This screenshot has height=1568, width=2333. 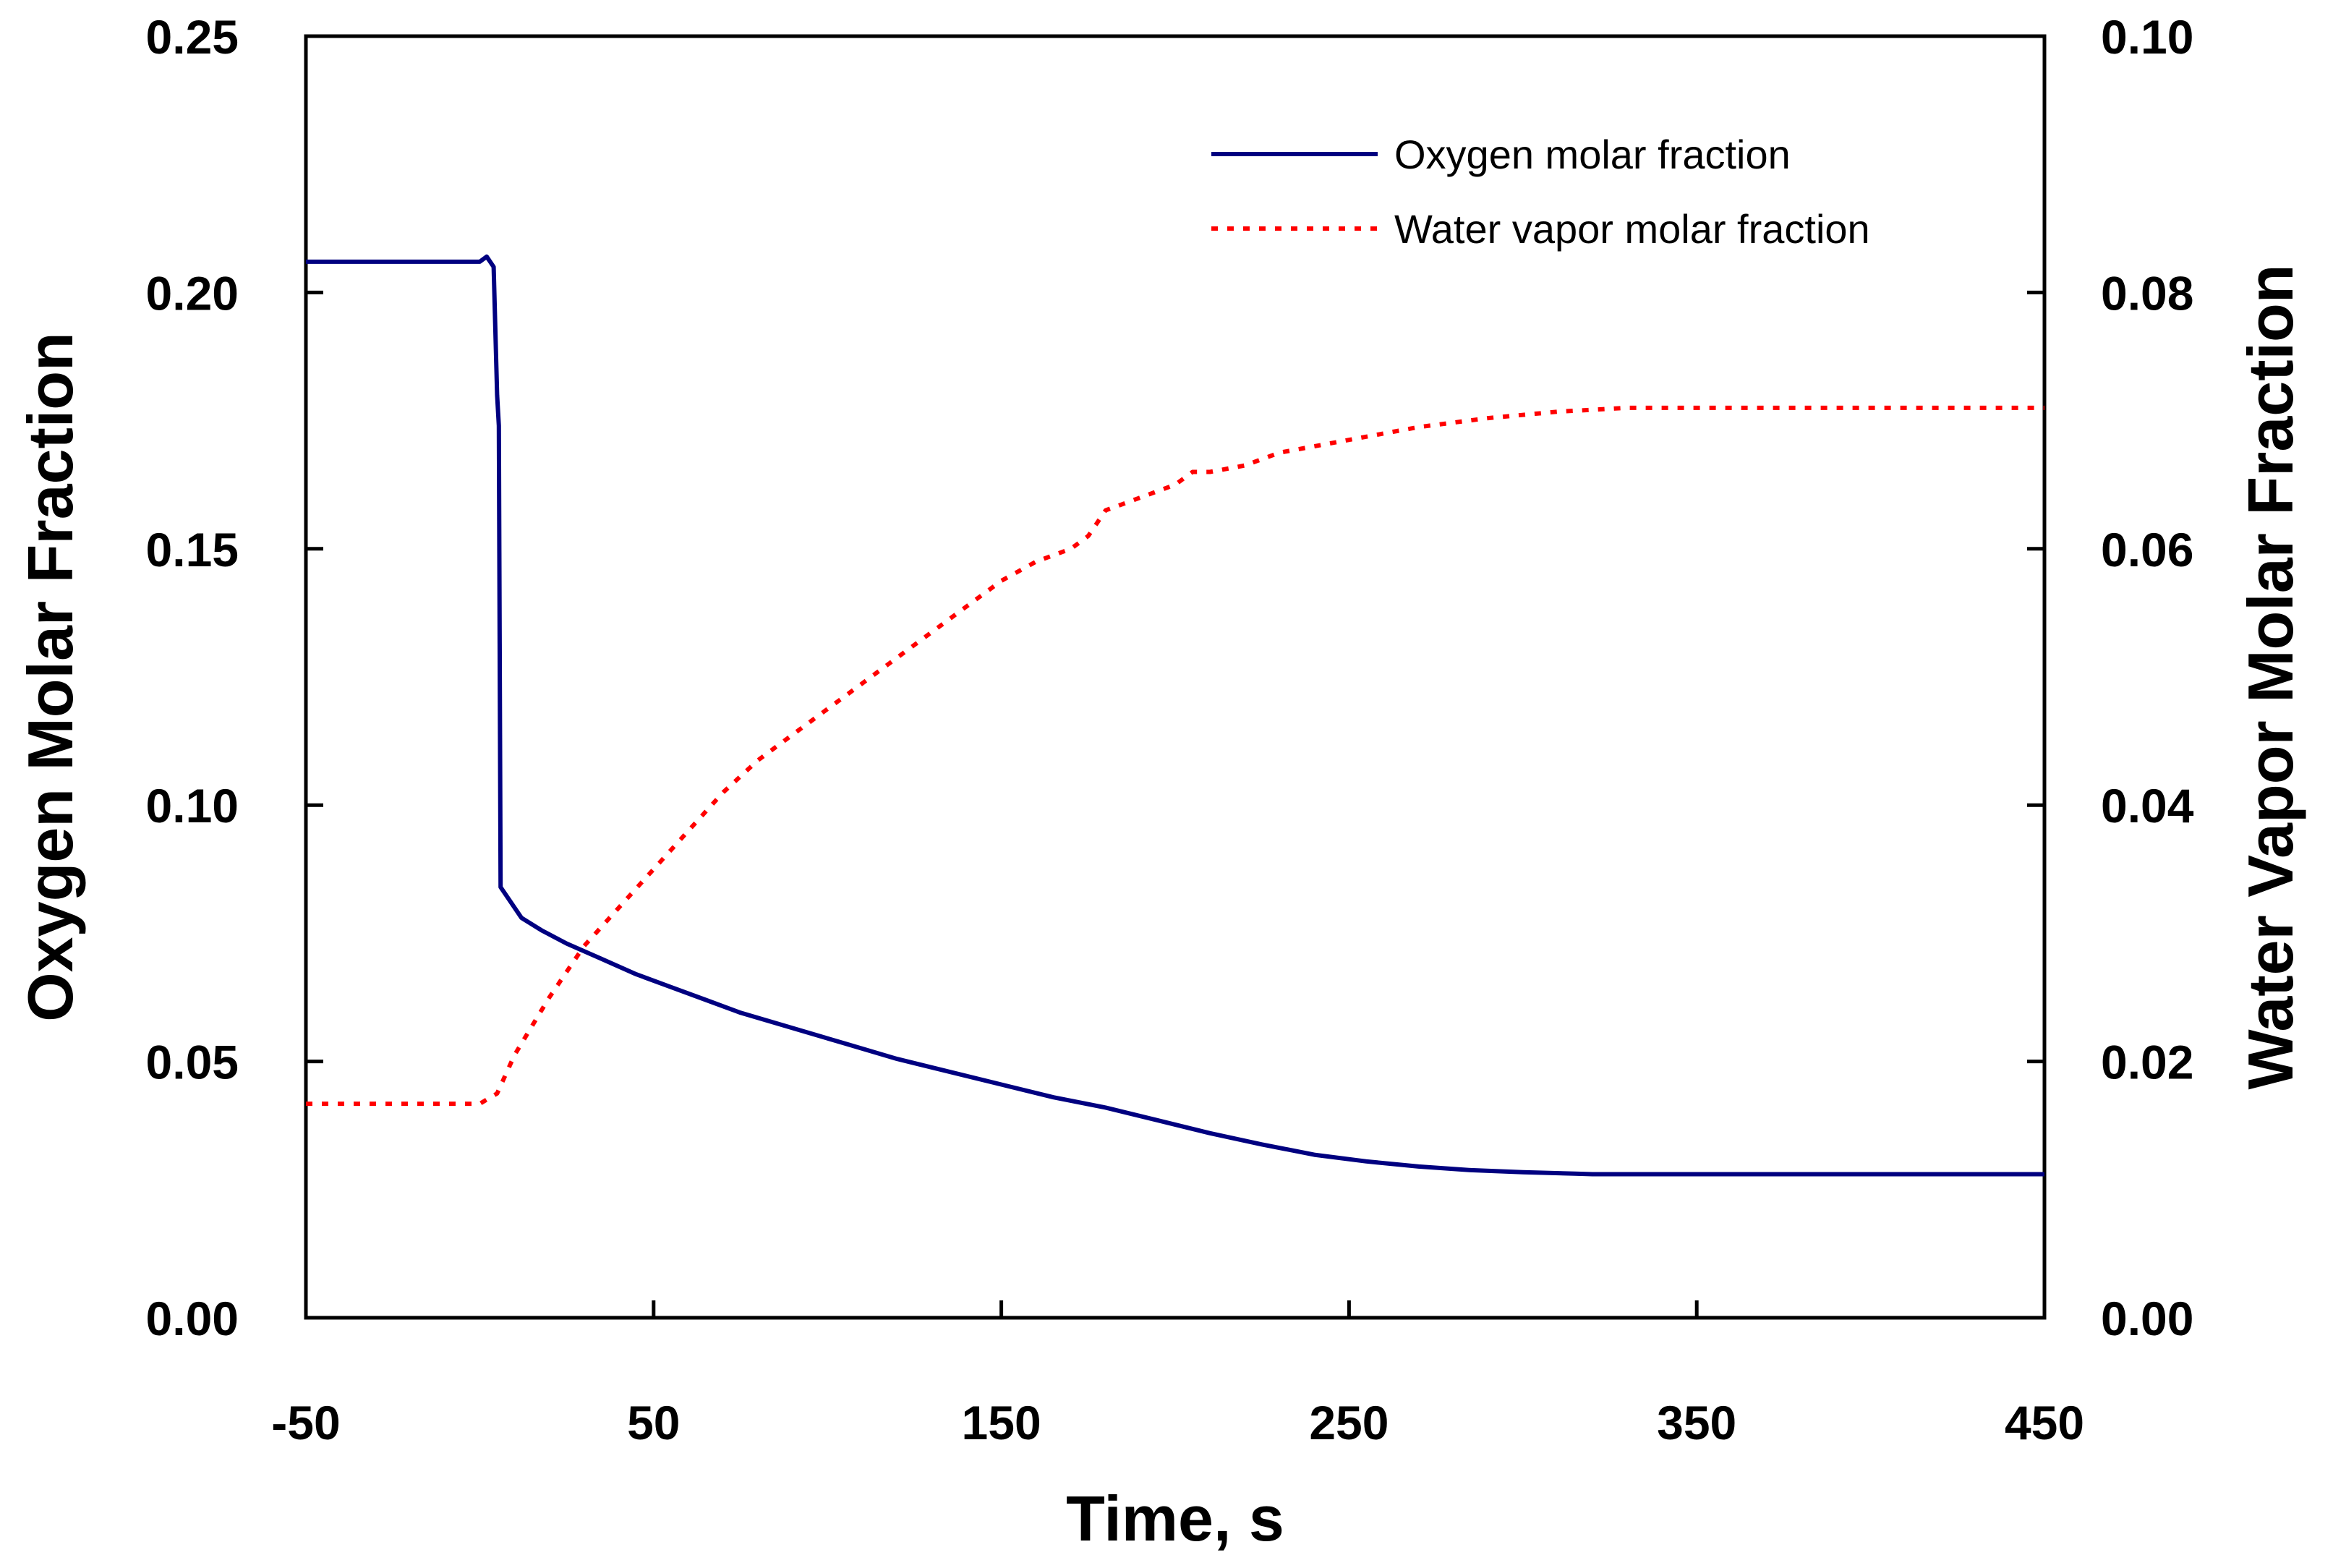 I want to click on x-tick-label: 150, so click(x=1001, y=1422).